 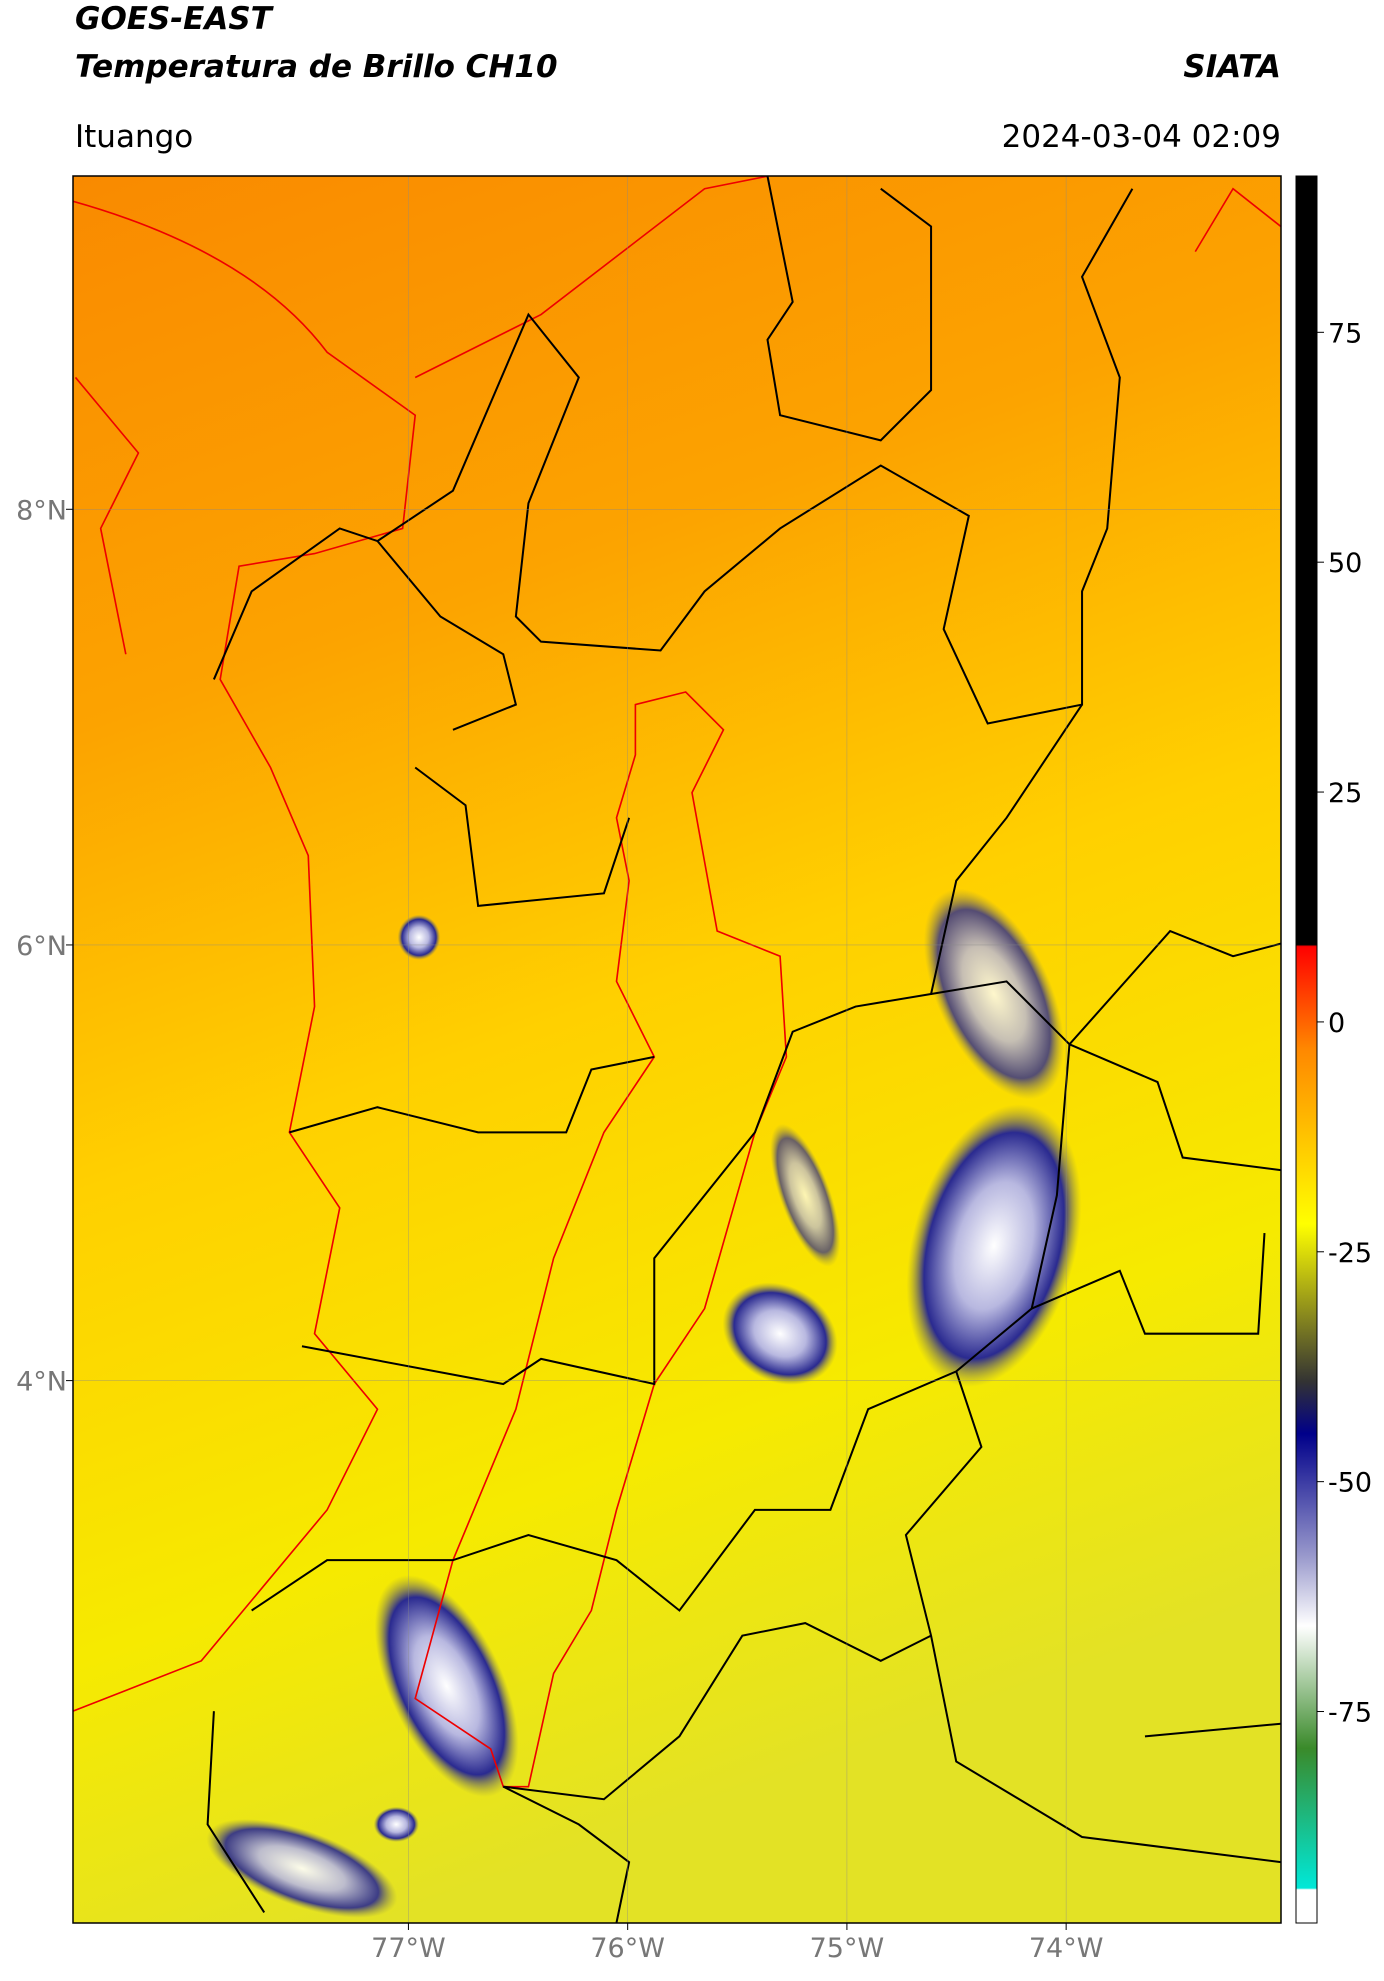 What do you see at coordinates (41, 510) in the screenshot?
I see `y-tick-label: 8°N` at bounding box center [41, 510].